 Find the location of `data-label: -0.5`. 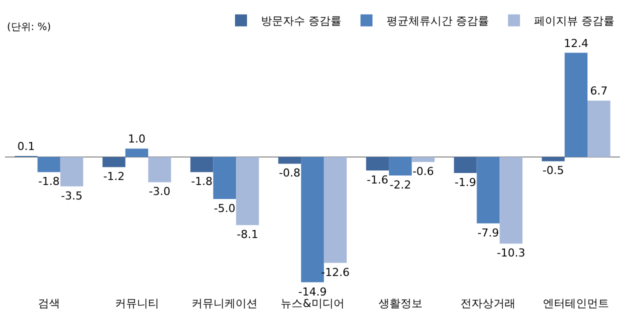

data-label: -0.5 is located at coordinates (553, 171).